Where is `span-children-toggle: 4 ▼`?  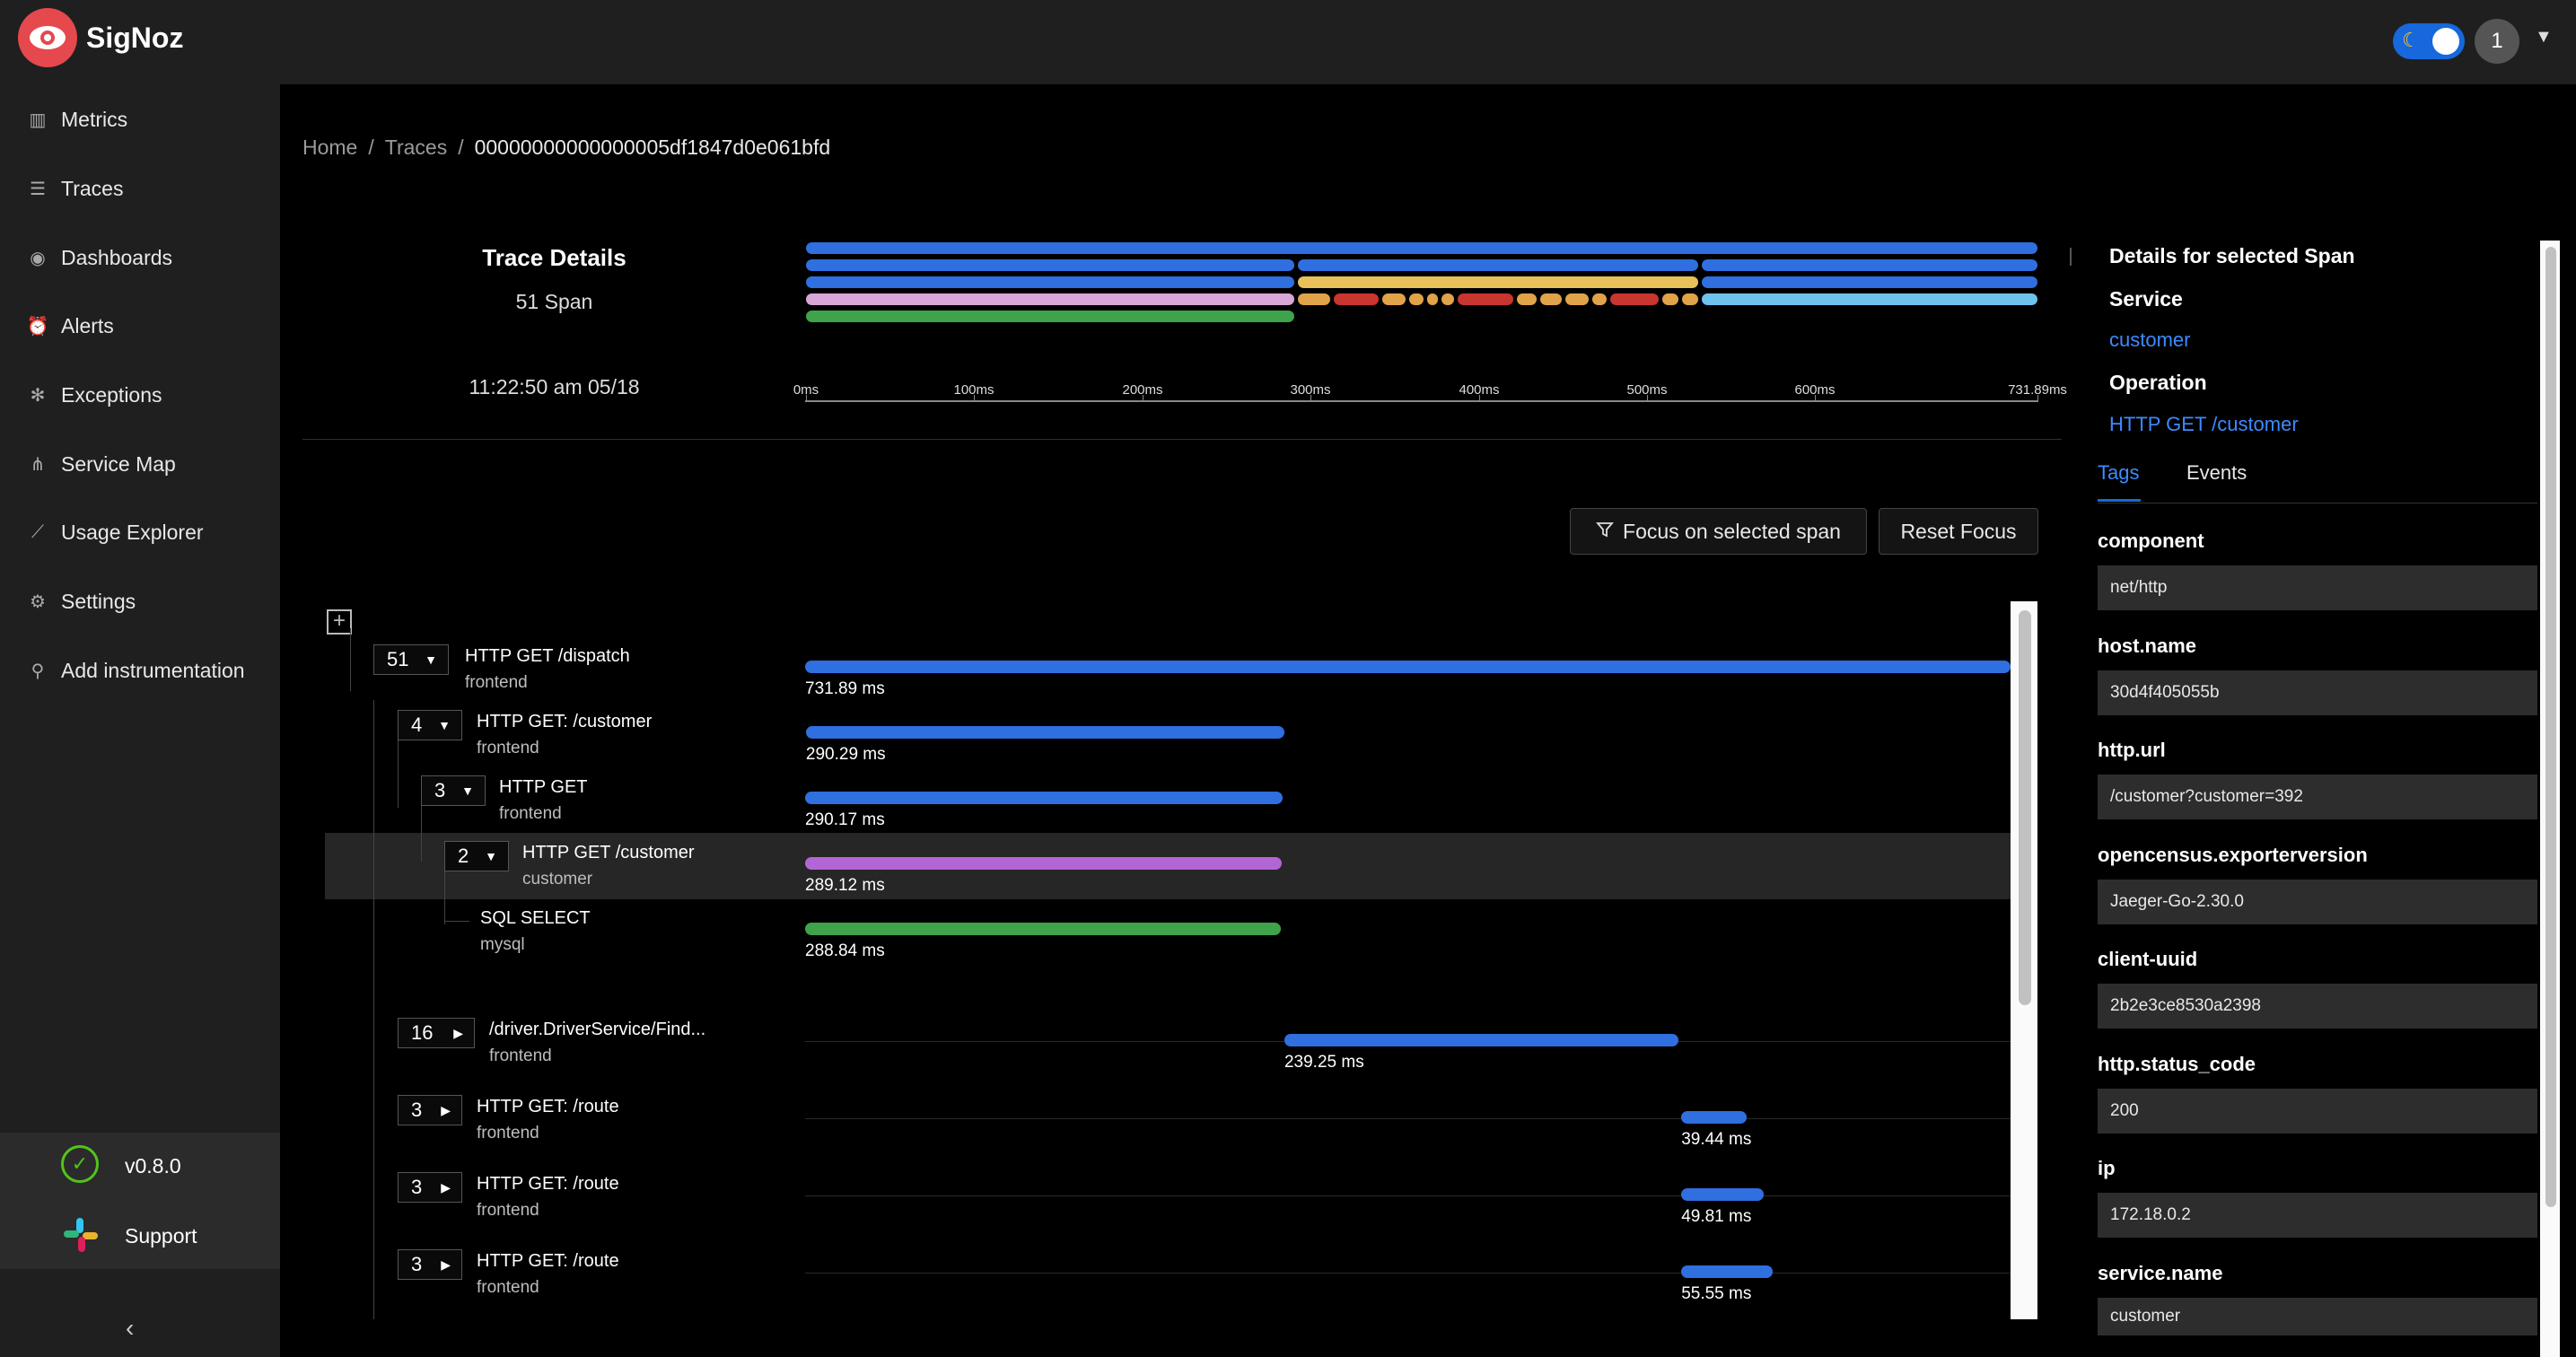
span-children-toggle: 4 ▼ is located at coordinates (430, 725).